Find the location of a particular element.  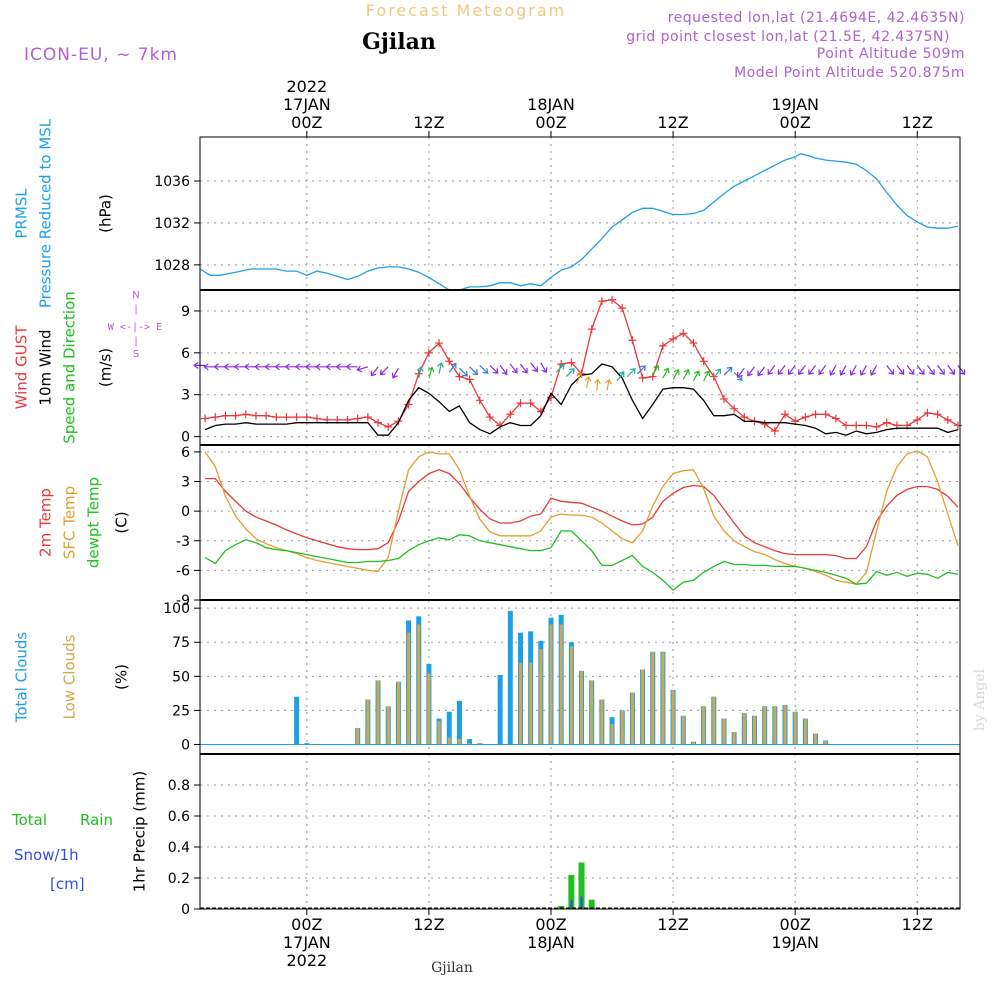

y-tick-label: -3 is located at coordinates (183, 542).